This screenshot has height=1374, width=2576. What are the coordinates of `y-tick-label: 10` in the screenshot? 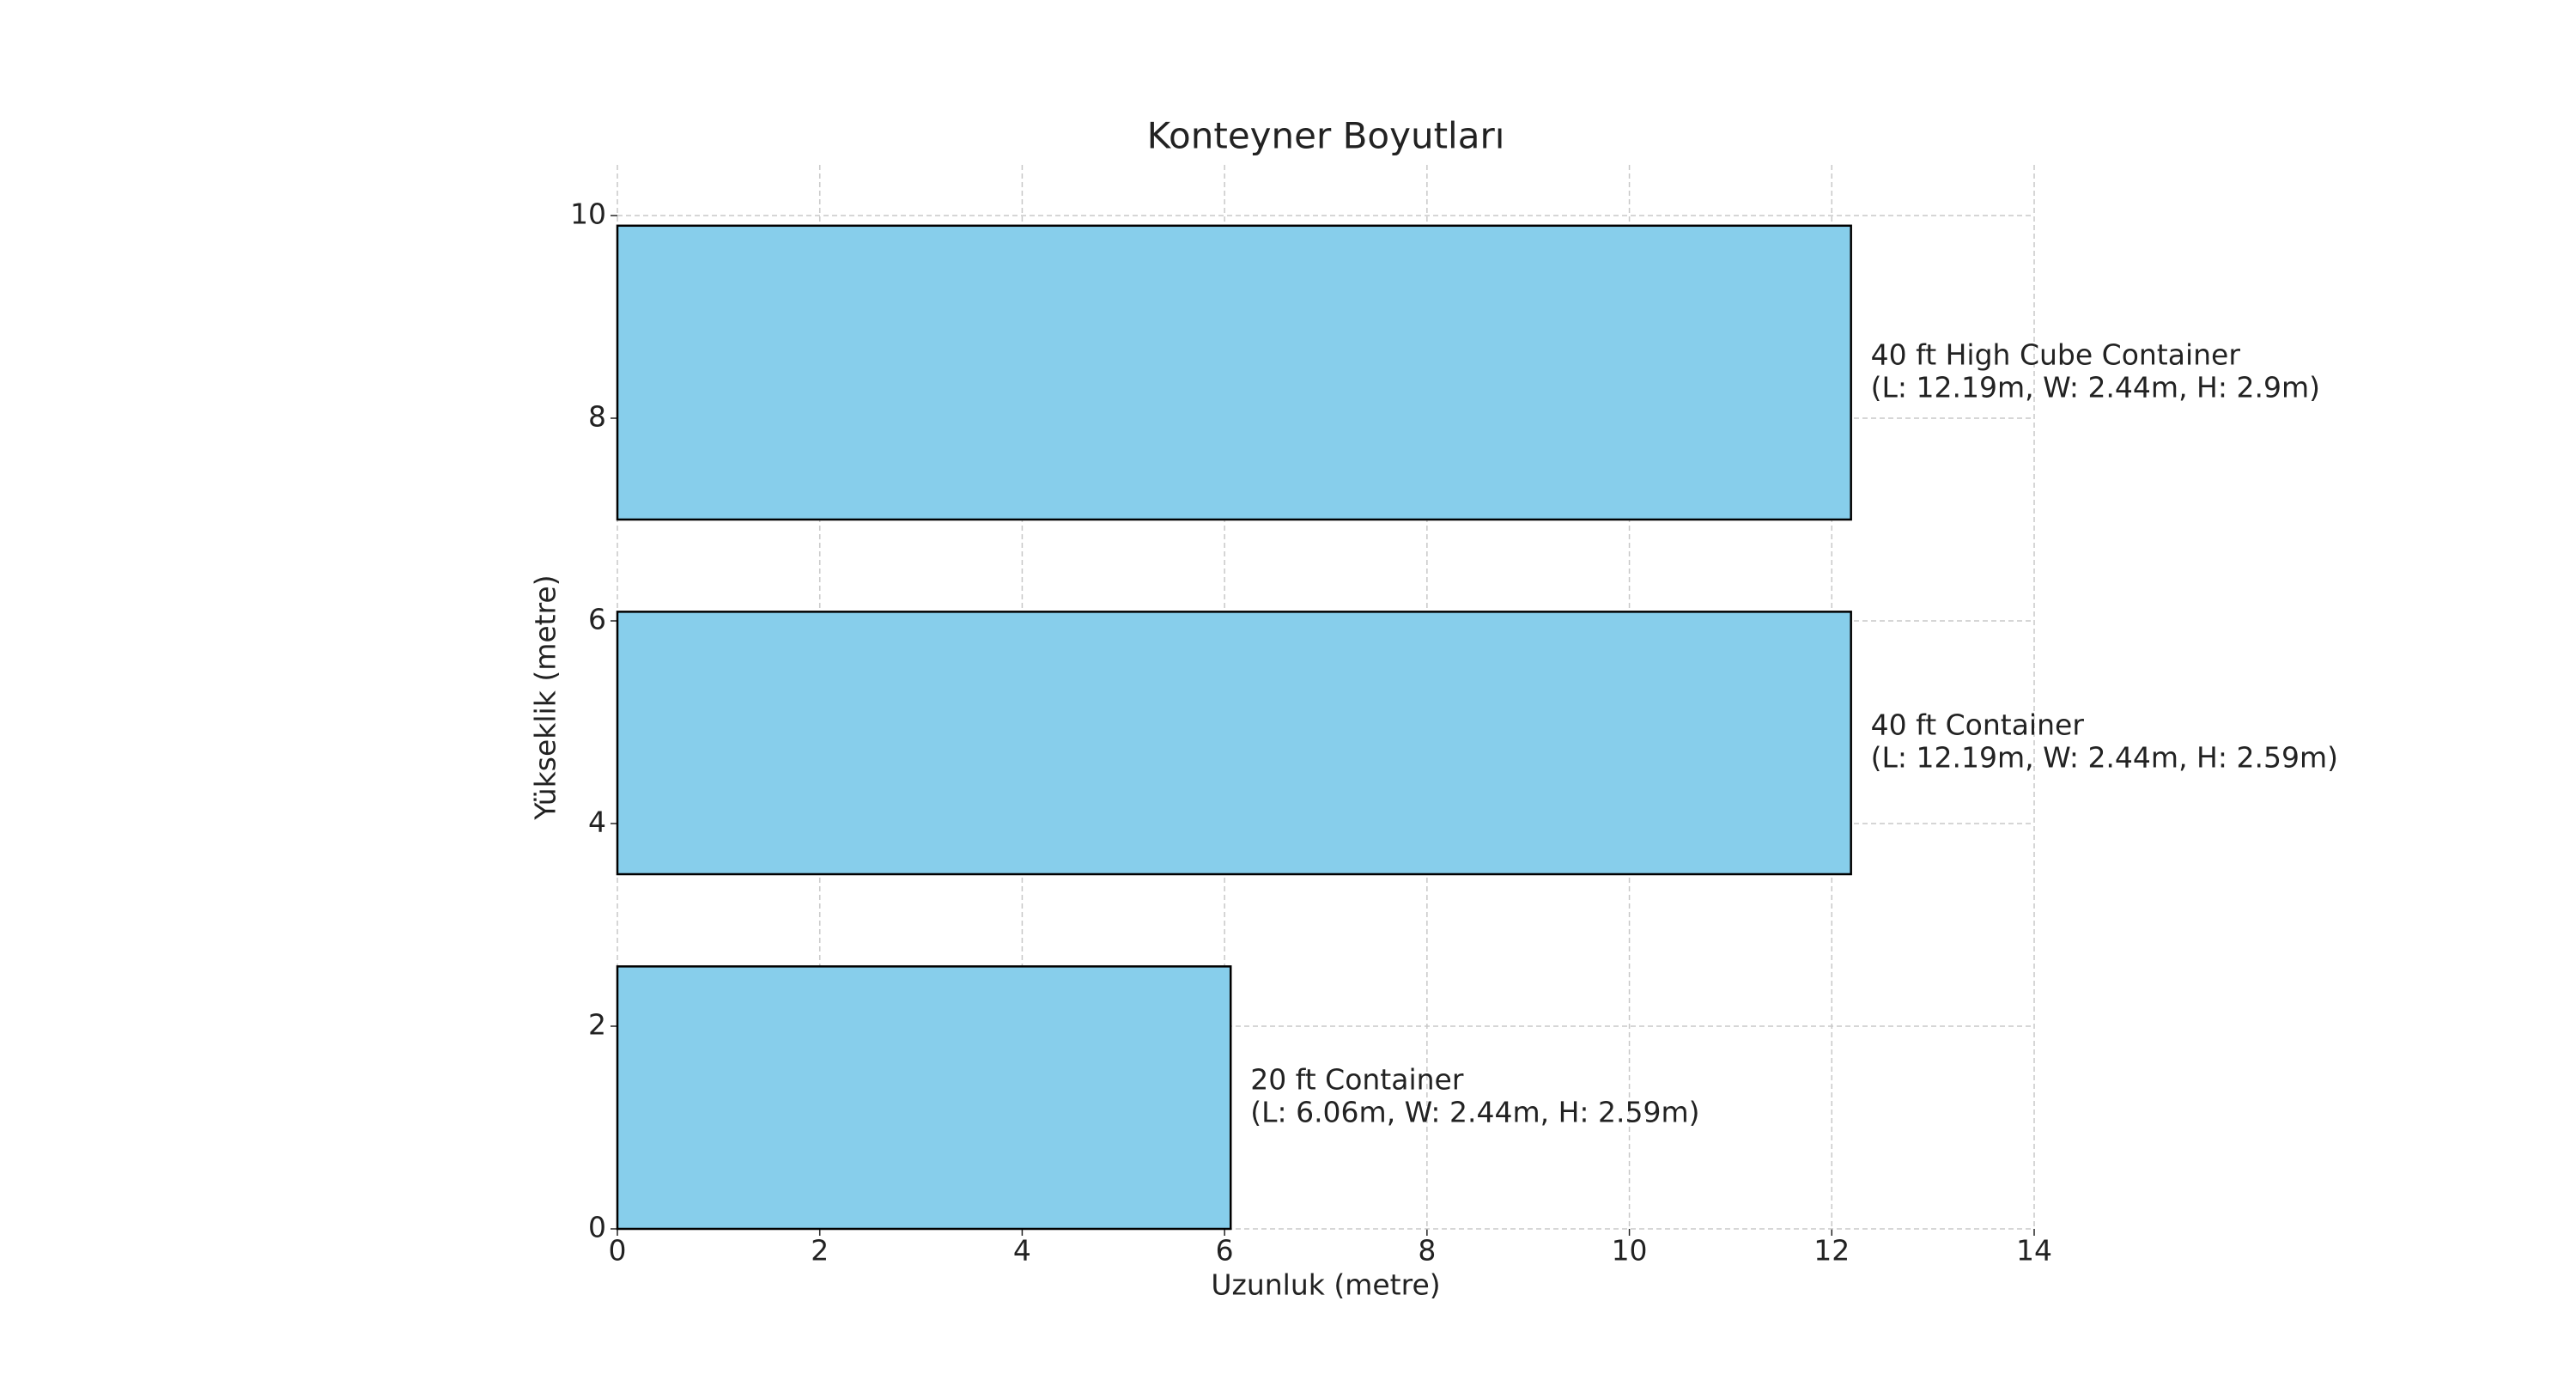 It's located at (588, 214).